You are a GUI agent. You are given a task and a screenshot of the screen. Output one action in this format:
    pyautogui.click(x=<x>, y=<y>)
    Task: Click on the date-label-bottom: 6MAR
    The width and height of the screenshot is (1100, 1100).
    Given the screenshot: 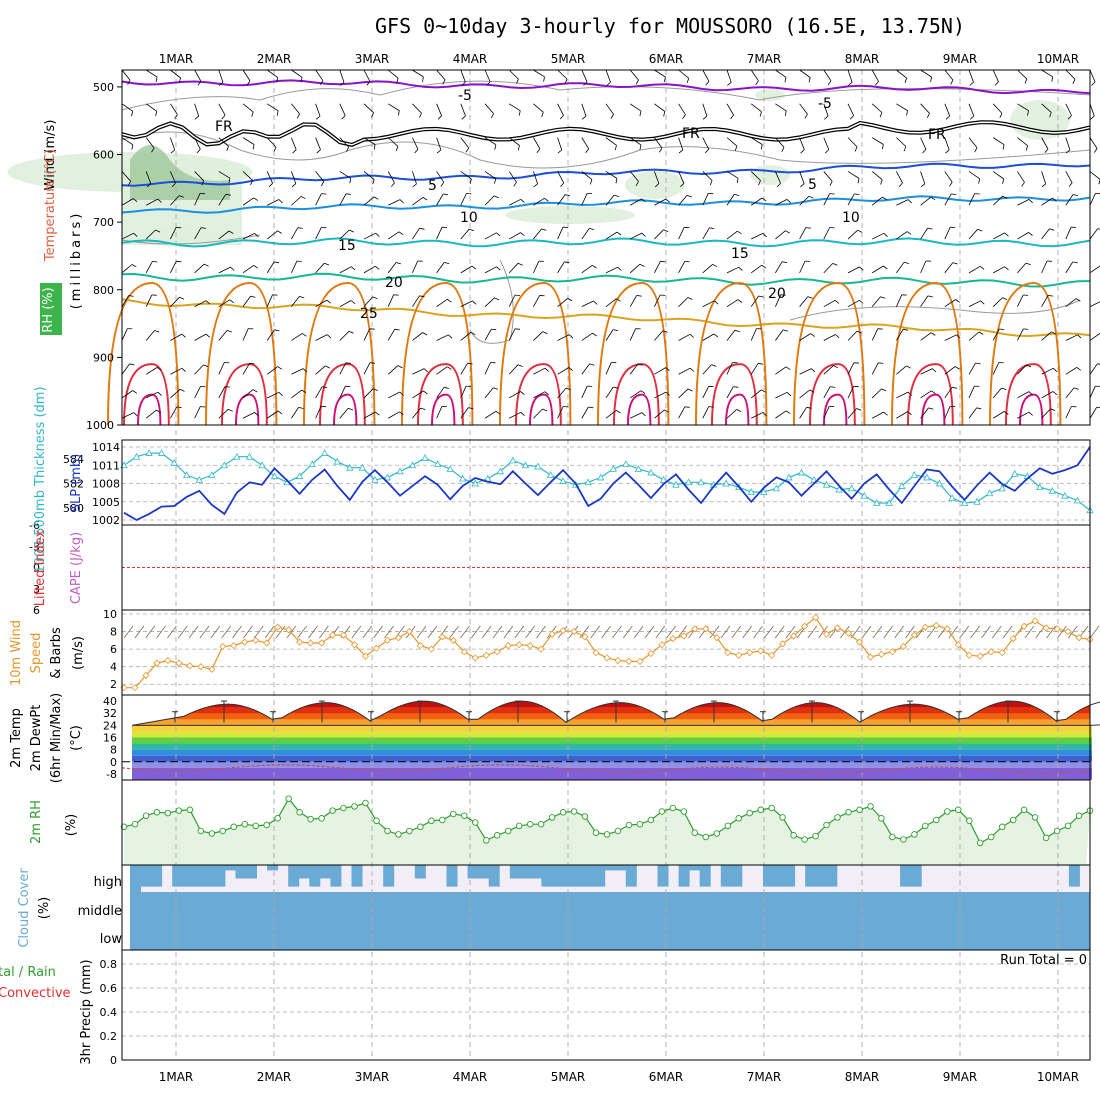 What is the action you would take?
    pyautogui.click(x=666, y=1077)
    